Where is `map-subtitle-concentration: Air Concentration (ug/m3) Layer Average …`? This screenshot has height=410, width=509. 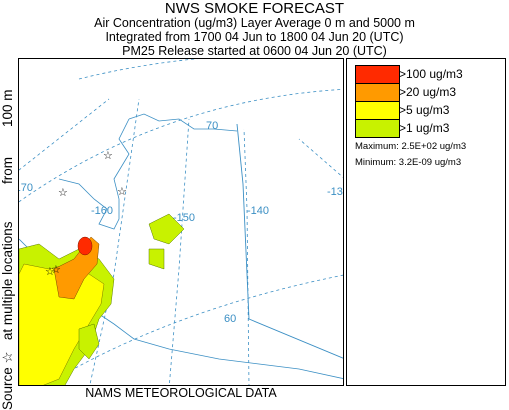 map-subtitle-concentration: Air Concentration (ug/m3) Layer Average … is located at coordinates (254, 23).